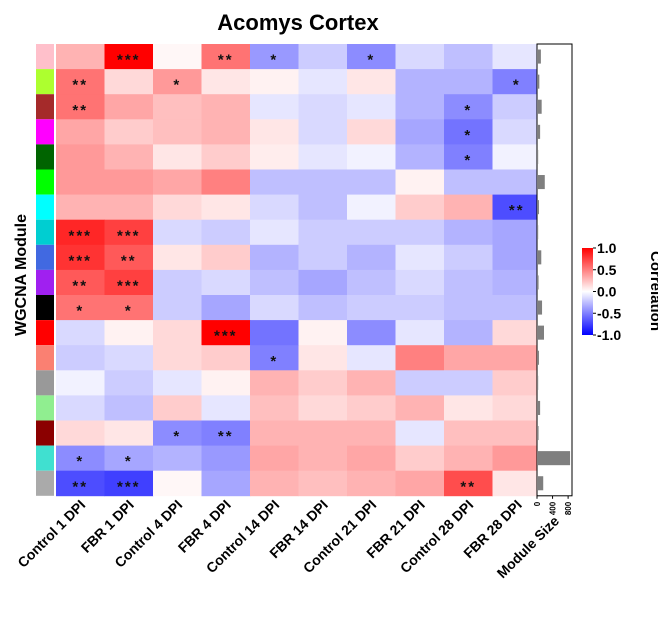 The image size is (658, 636). Describe the element at coordinates (298, 22) in the screenshot. I see `chart-title: Acomys Cortex` at that location.